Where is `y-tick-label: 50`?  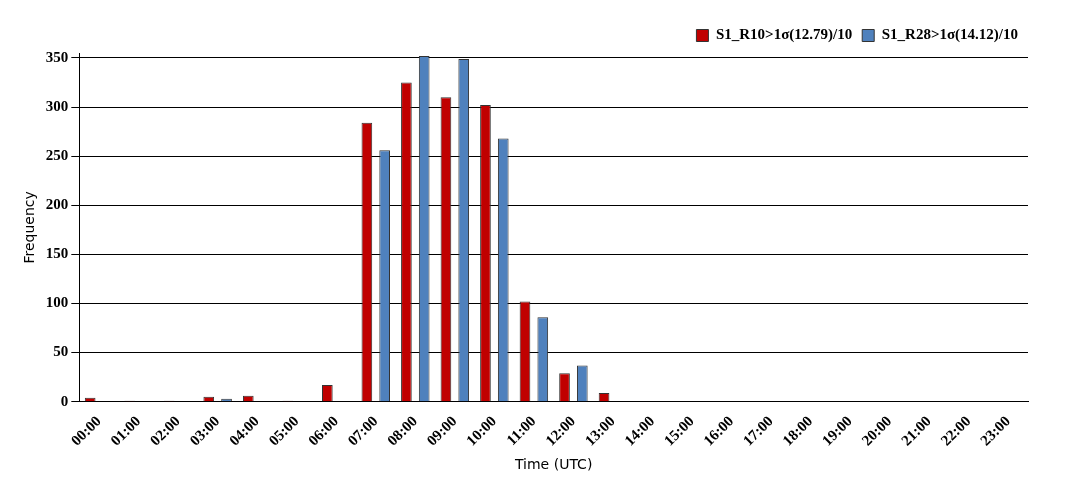 y-tick-label: 50 is located at coordinates (61, 351).